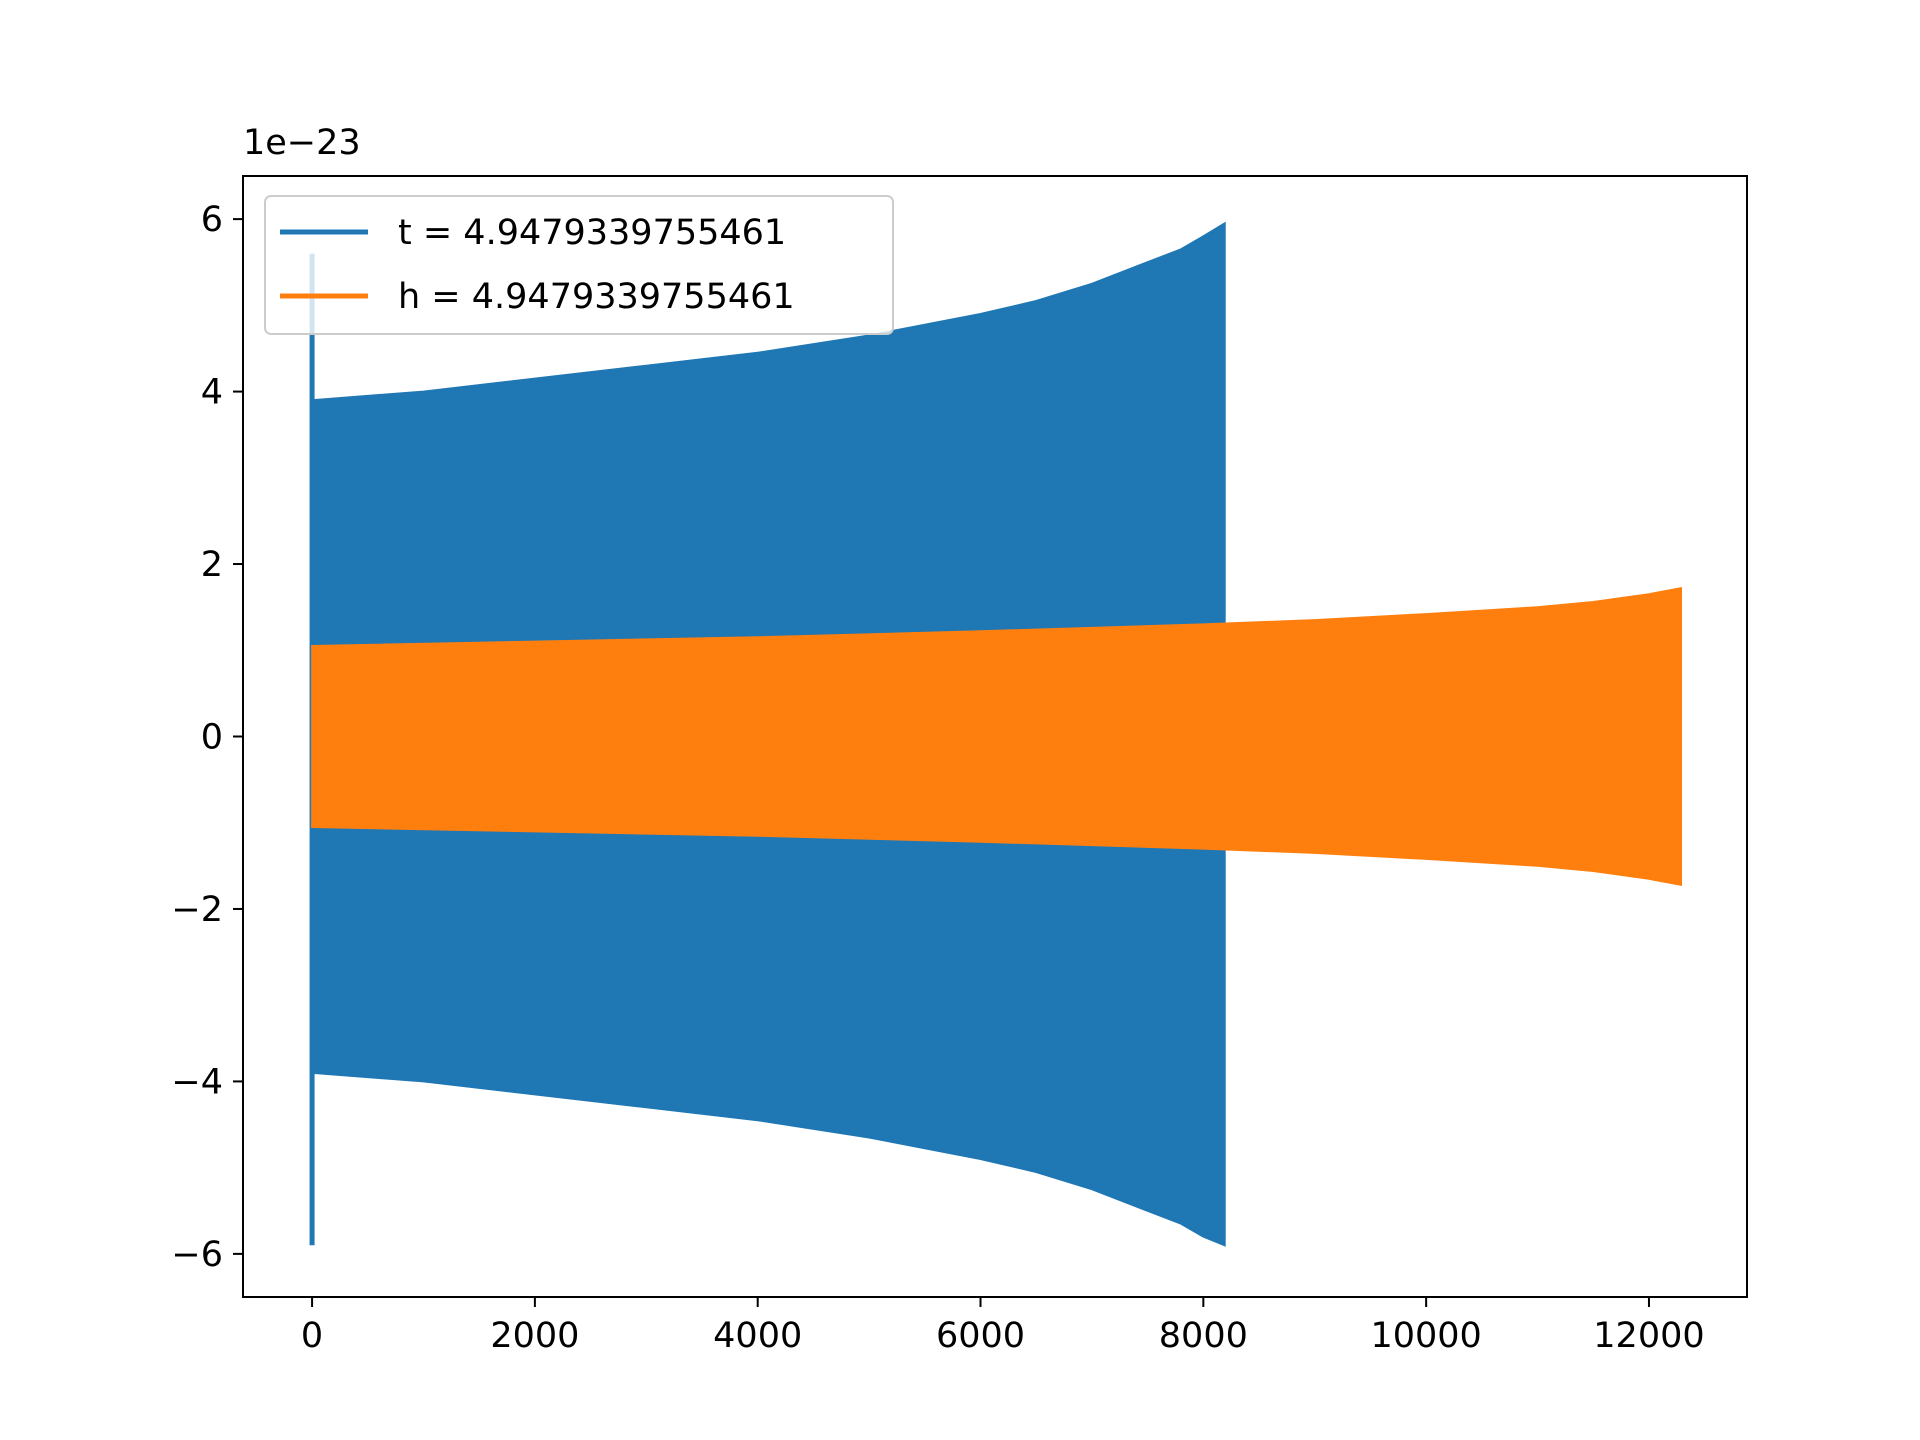 This screenshot has width=1920, height=1440. Describe the element at coordinates (1425, 1336) in the screenshot. I see `x-tick-label: 10000` at that location.